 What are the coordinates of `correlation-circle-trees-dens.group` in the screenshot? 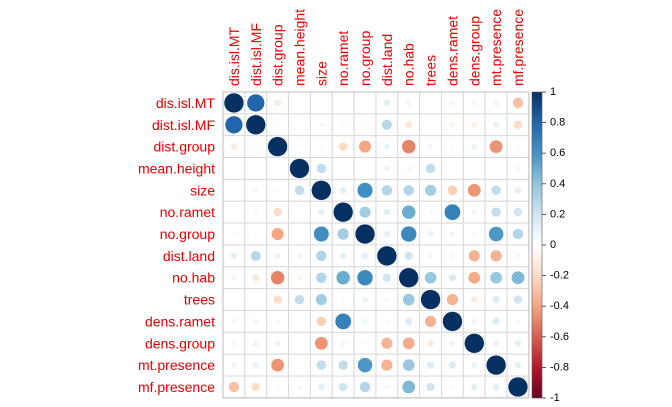 It's located at (474, 299).